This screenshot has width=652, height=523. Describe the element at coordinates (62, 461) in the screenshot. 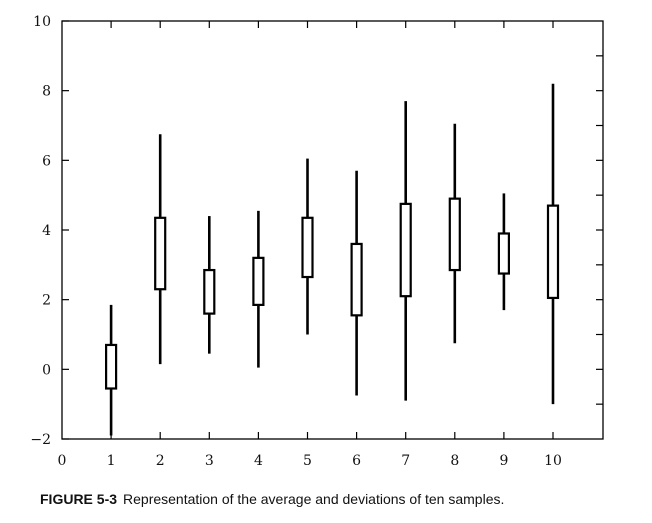

I see `x-tick-label-0: 0` at that location.